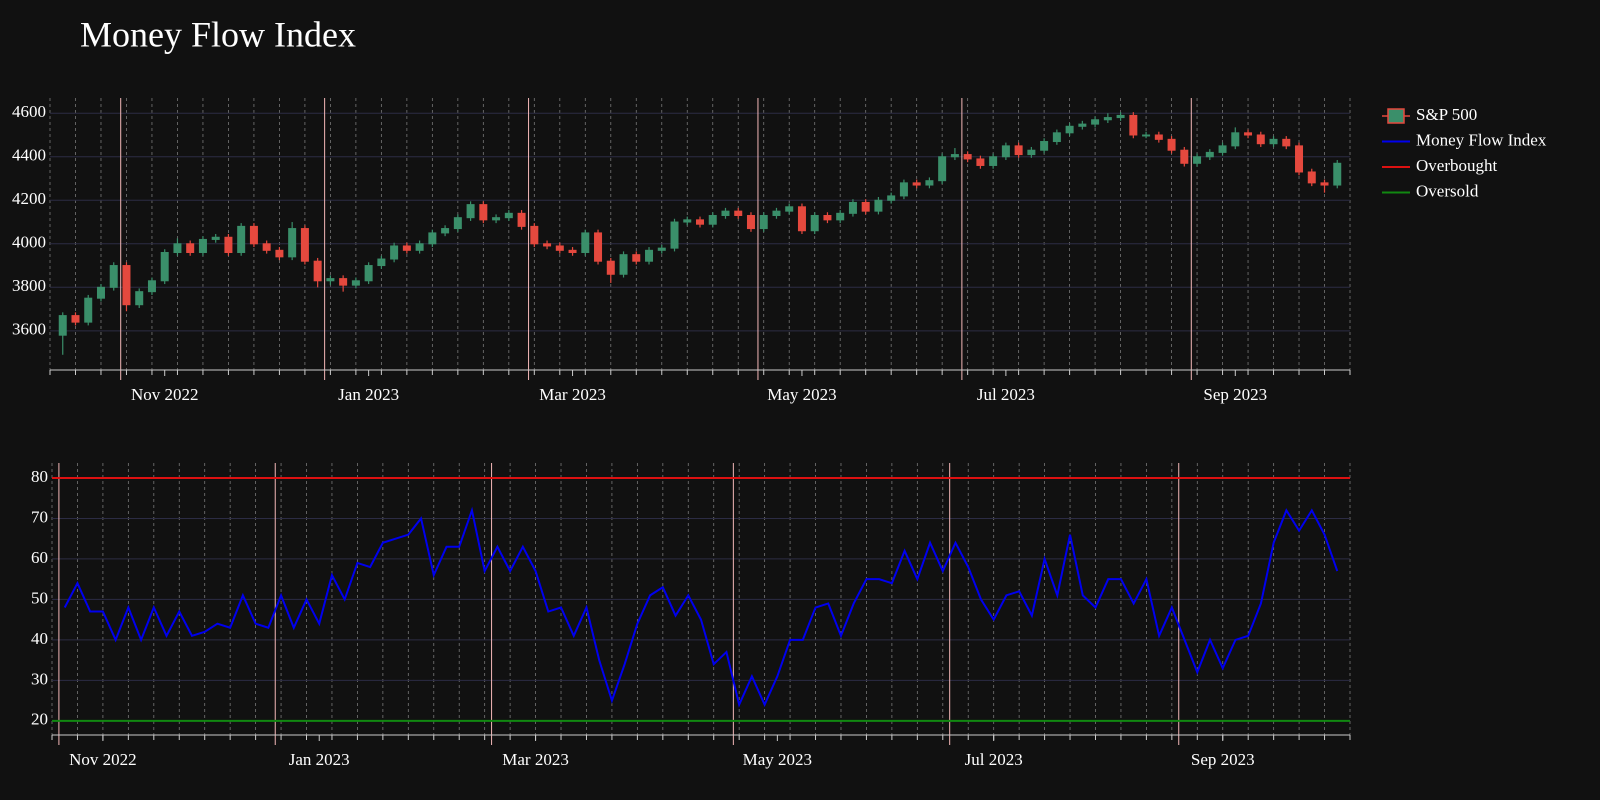  I want to click on x-tick-label: Sep 2023, so click(1235, 394).